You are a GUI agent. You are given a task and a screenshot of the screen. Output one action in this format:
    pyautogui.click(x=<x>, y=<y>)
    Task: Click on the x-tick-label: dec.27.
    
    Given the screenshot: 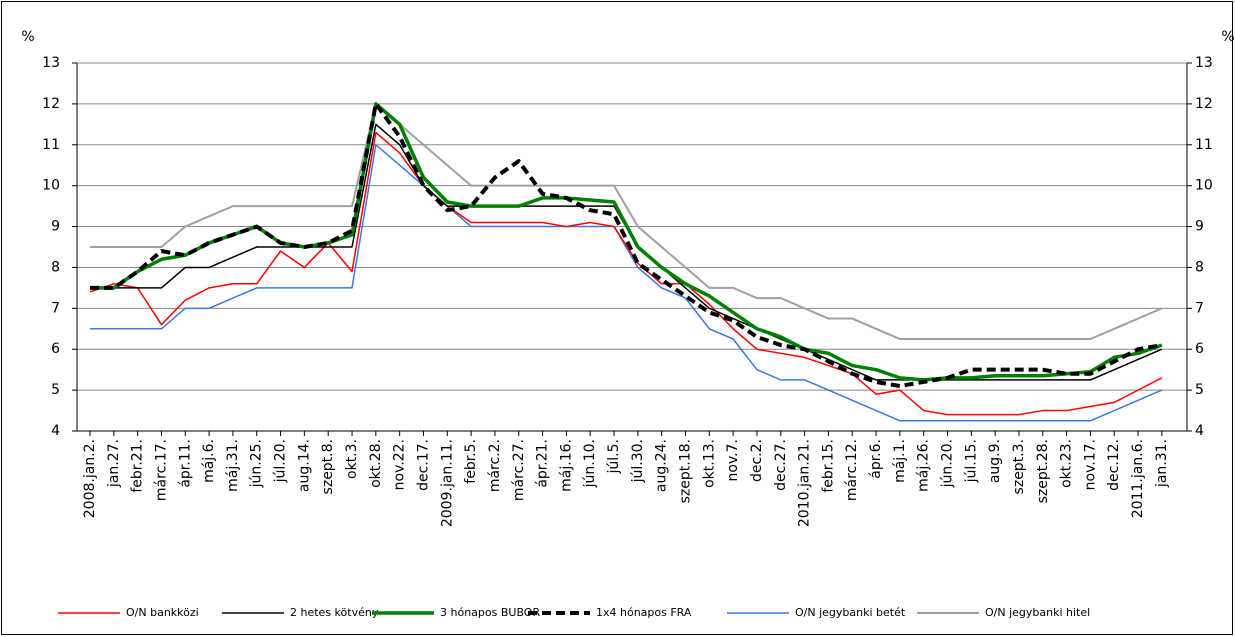 What is the action you would take?
    pyautogui.click(x=781, y=465)
    